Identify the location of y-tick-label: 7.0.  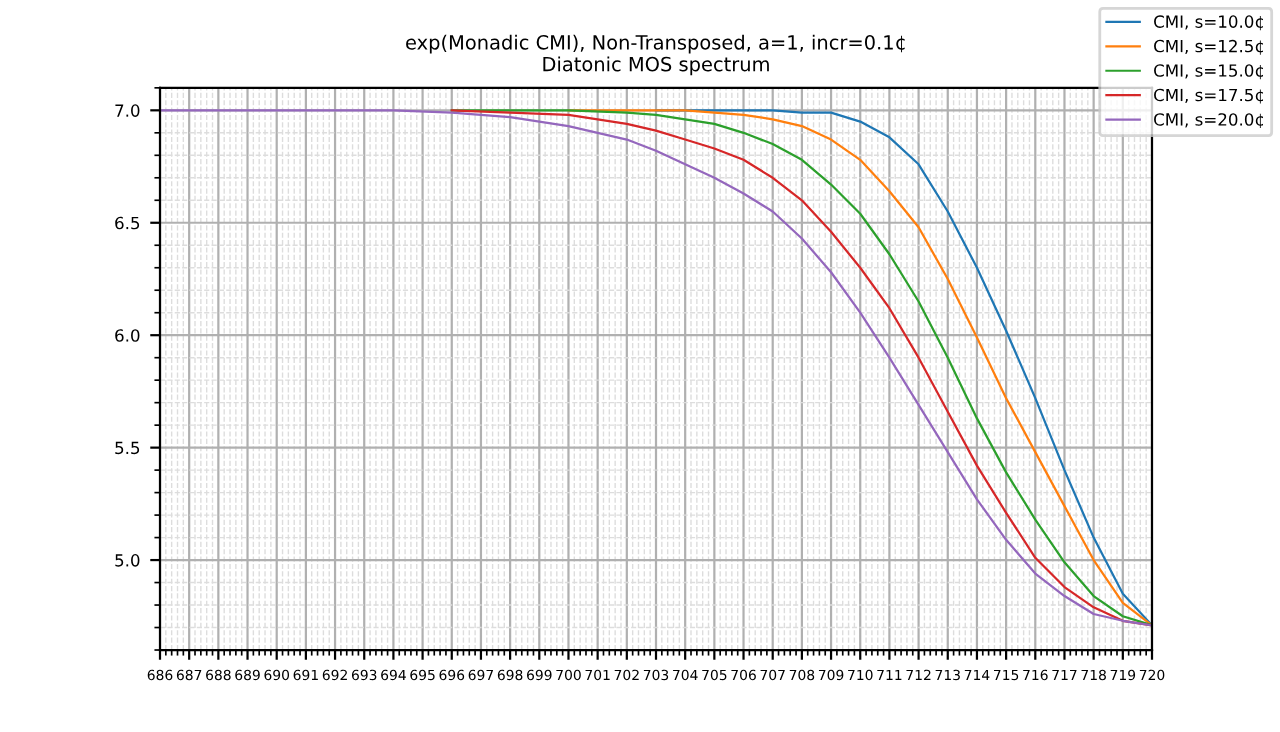
(127, 110).